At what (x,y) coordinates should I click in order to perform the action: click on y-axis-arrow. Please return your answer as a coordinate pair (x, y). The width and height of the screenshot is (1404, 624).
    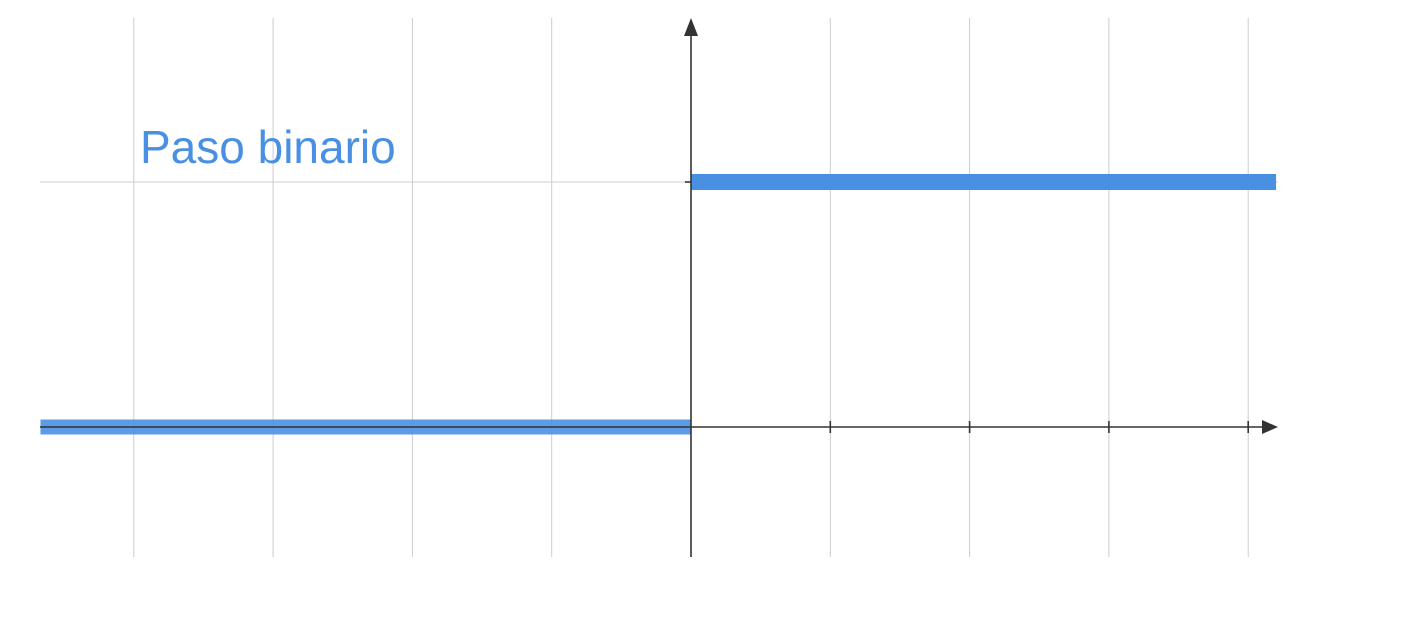
    Looking at the image, I should click on (691, 27).